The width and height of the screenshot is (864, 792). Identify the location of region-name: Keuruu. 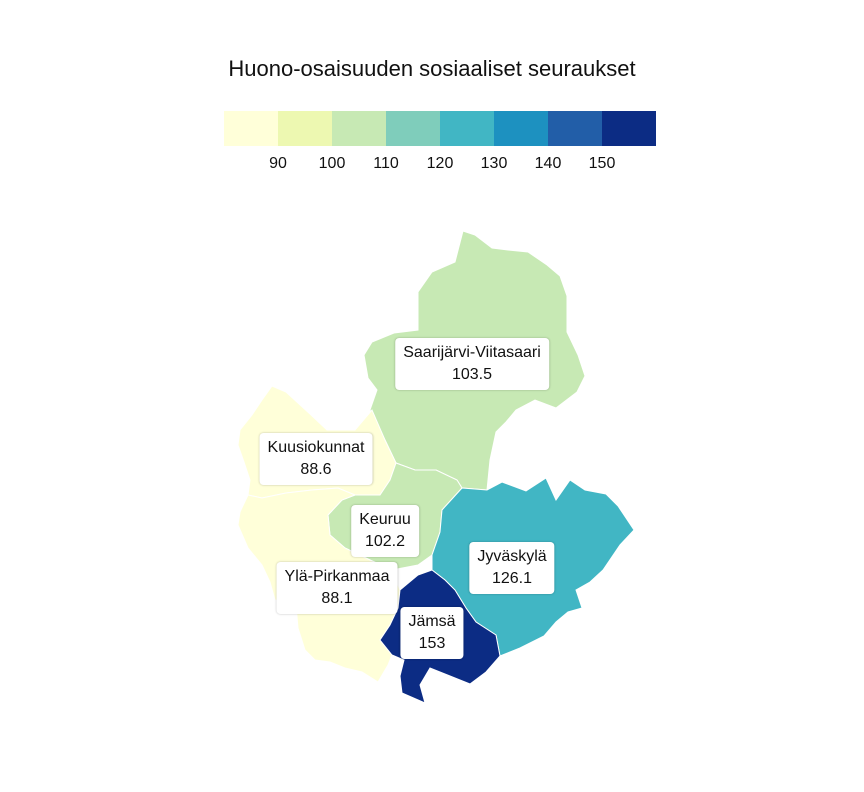
(385, 519).